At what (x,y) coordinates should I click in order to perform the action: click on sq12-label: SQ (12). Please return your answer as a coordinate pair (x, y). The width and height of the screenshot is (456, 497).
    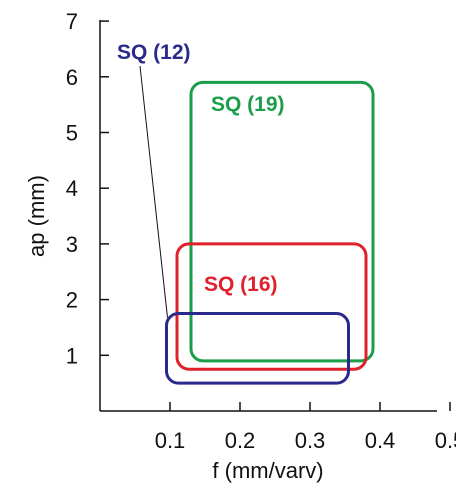
    Looking at the image, I should click on (154, 52).